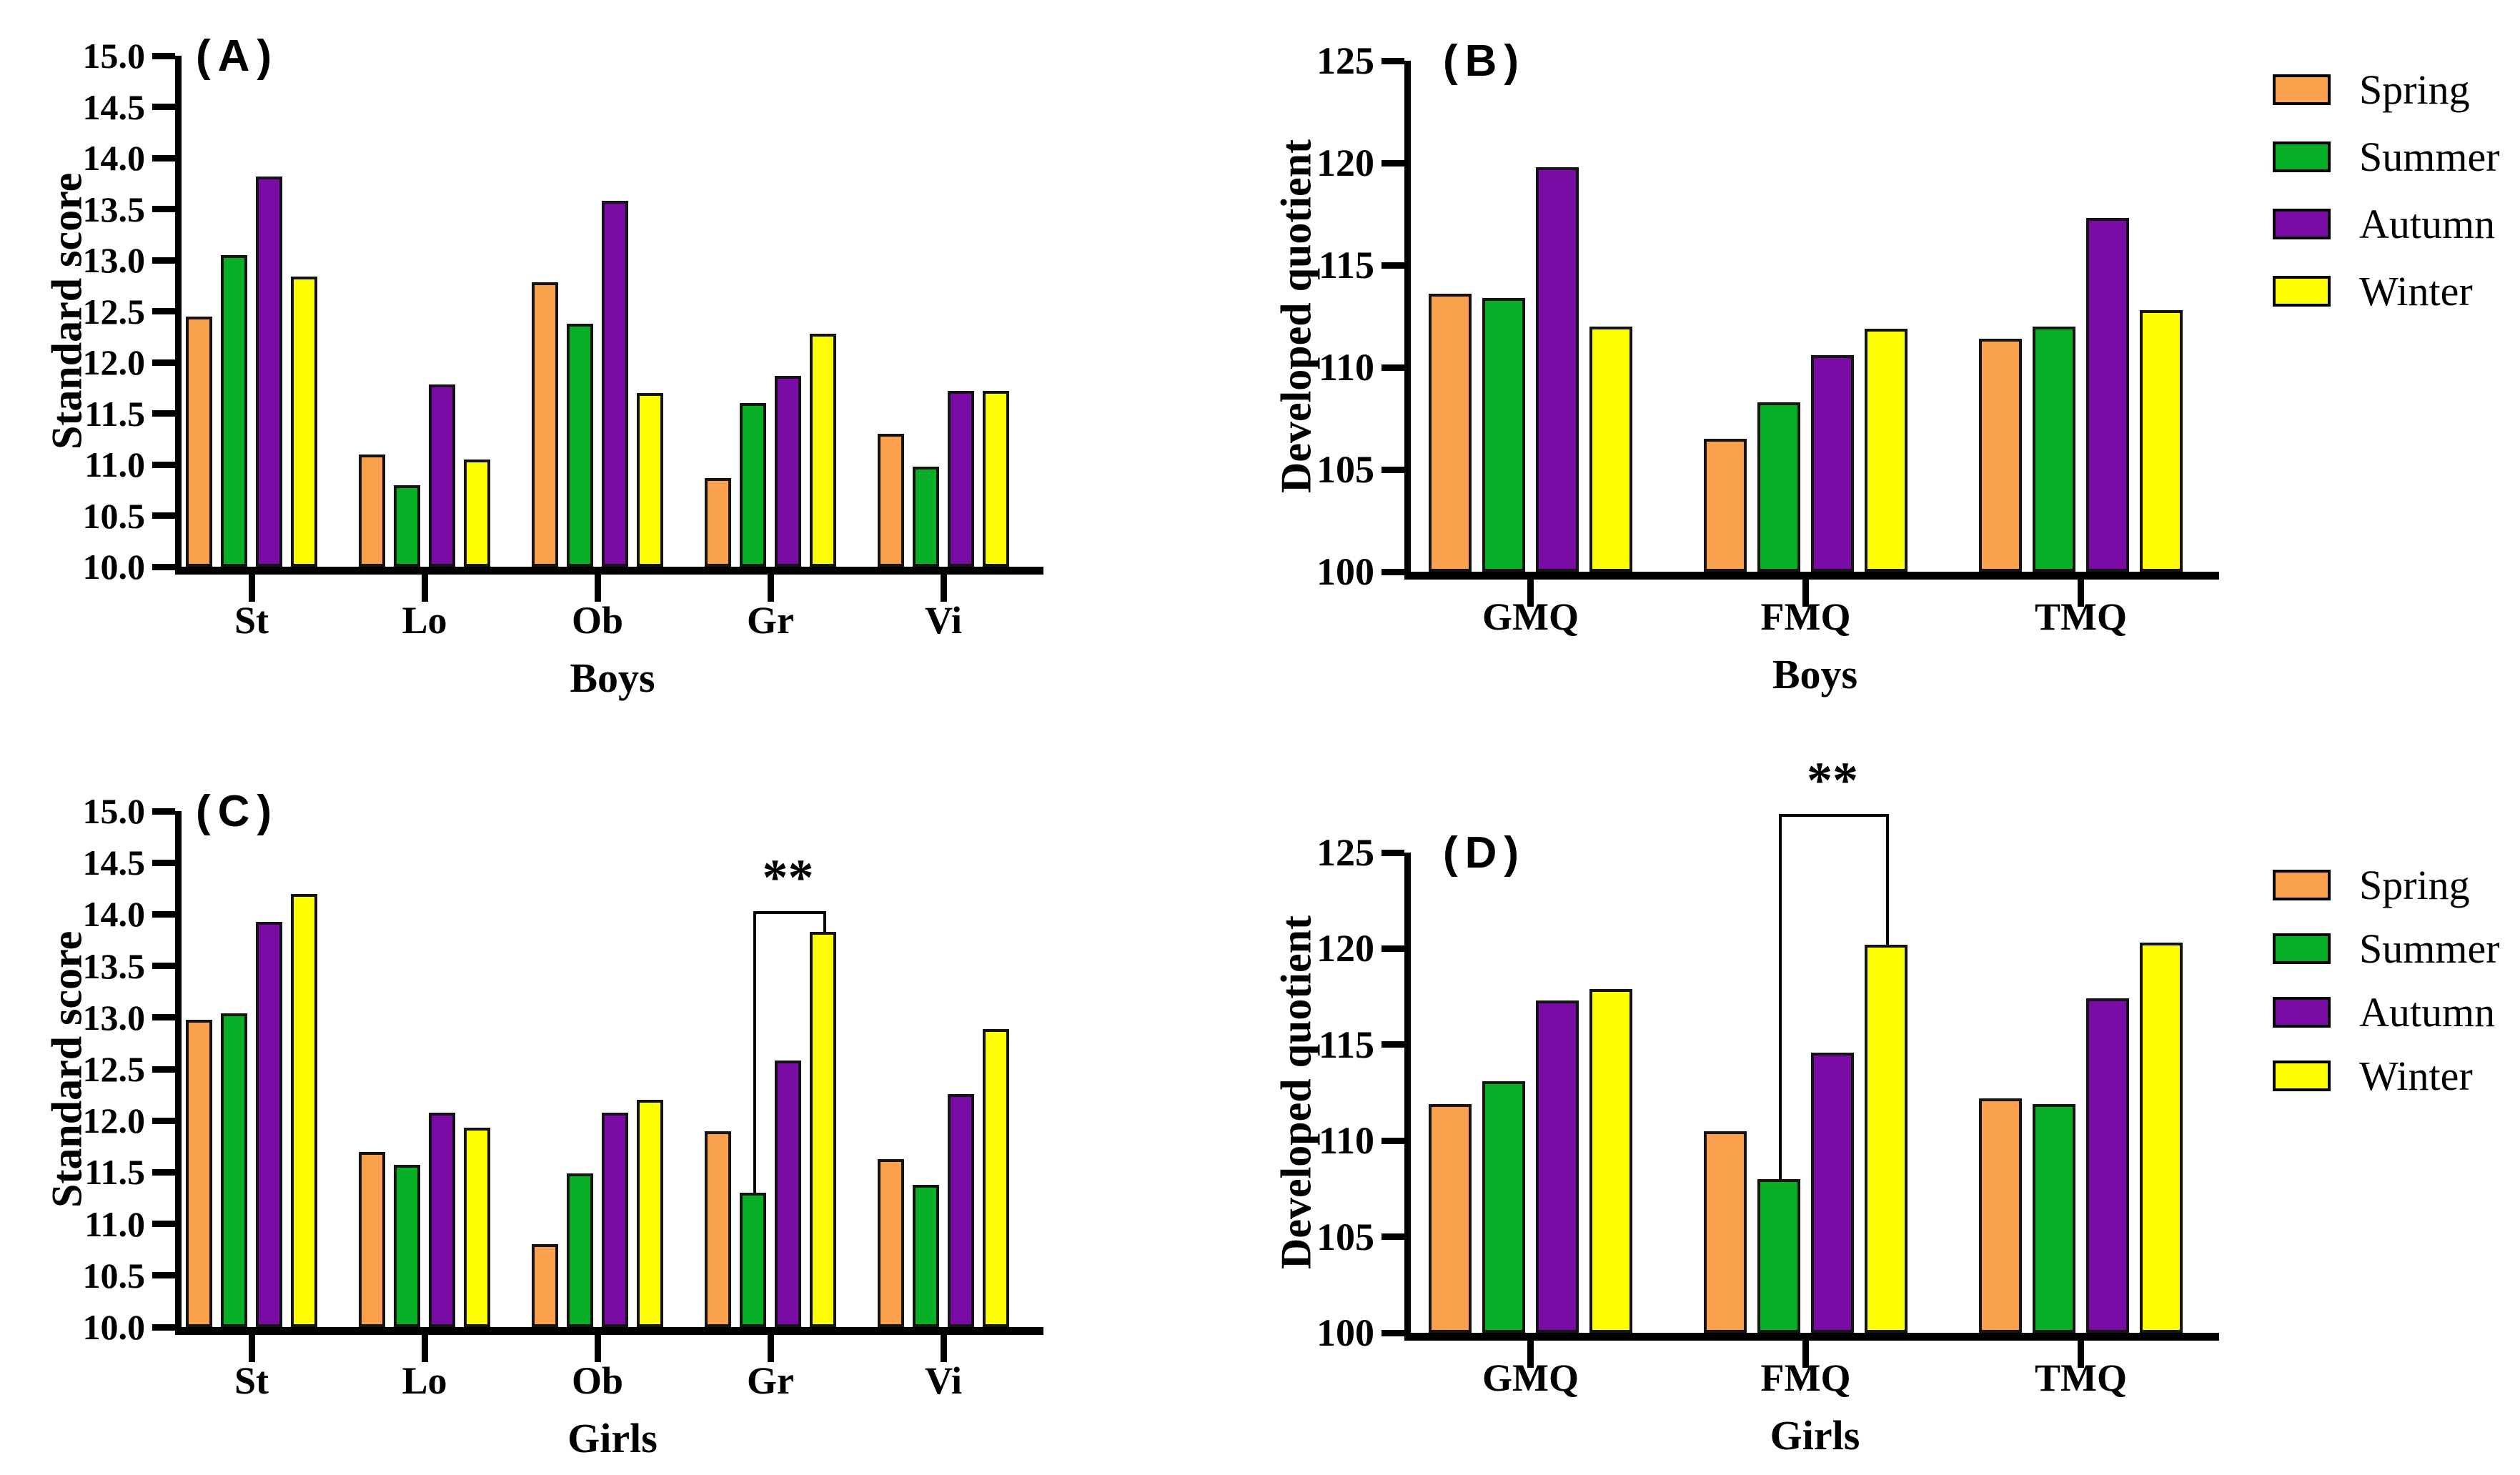 This screenshot has width=2520, height=1475. I want to click on y-tick-A-10.5, so click(163, 515).